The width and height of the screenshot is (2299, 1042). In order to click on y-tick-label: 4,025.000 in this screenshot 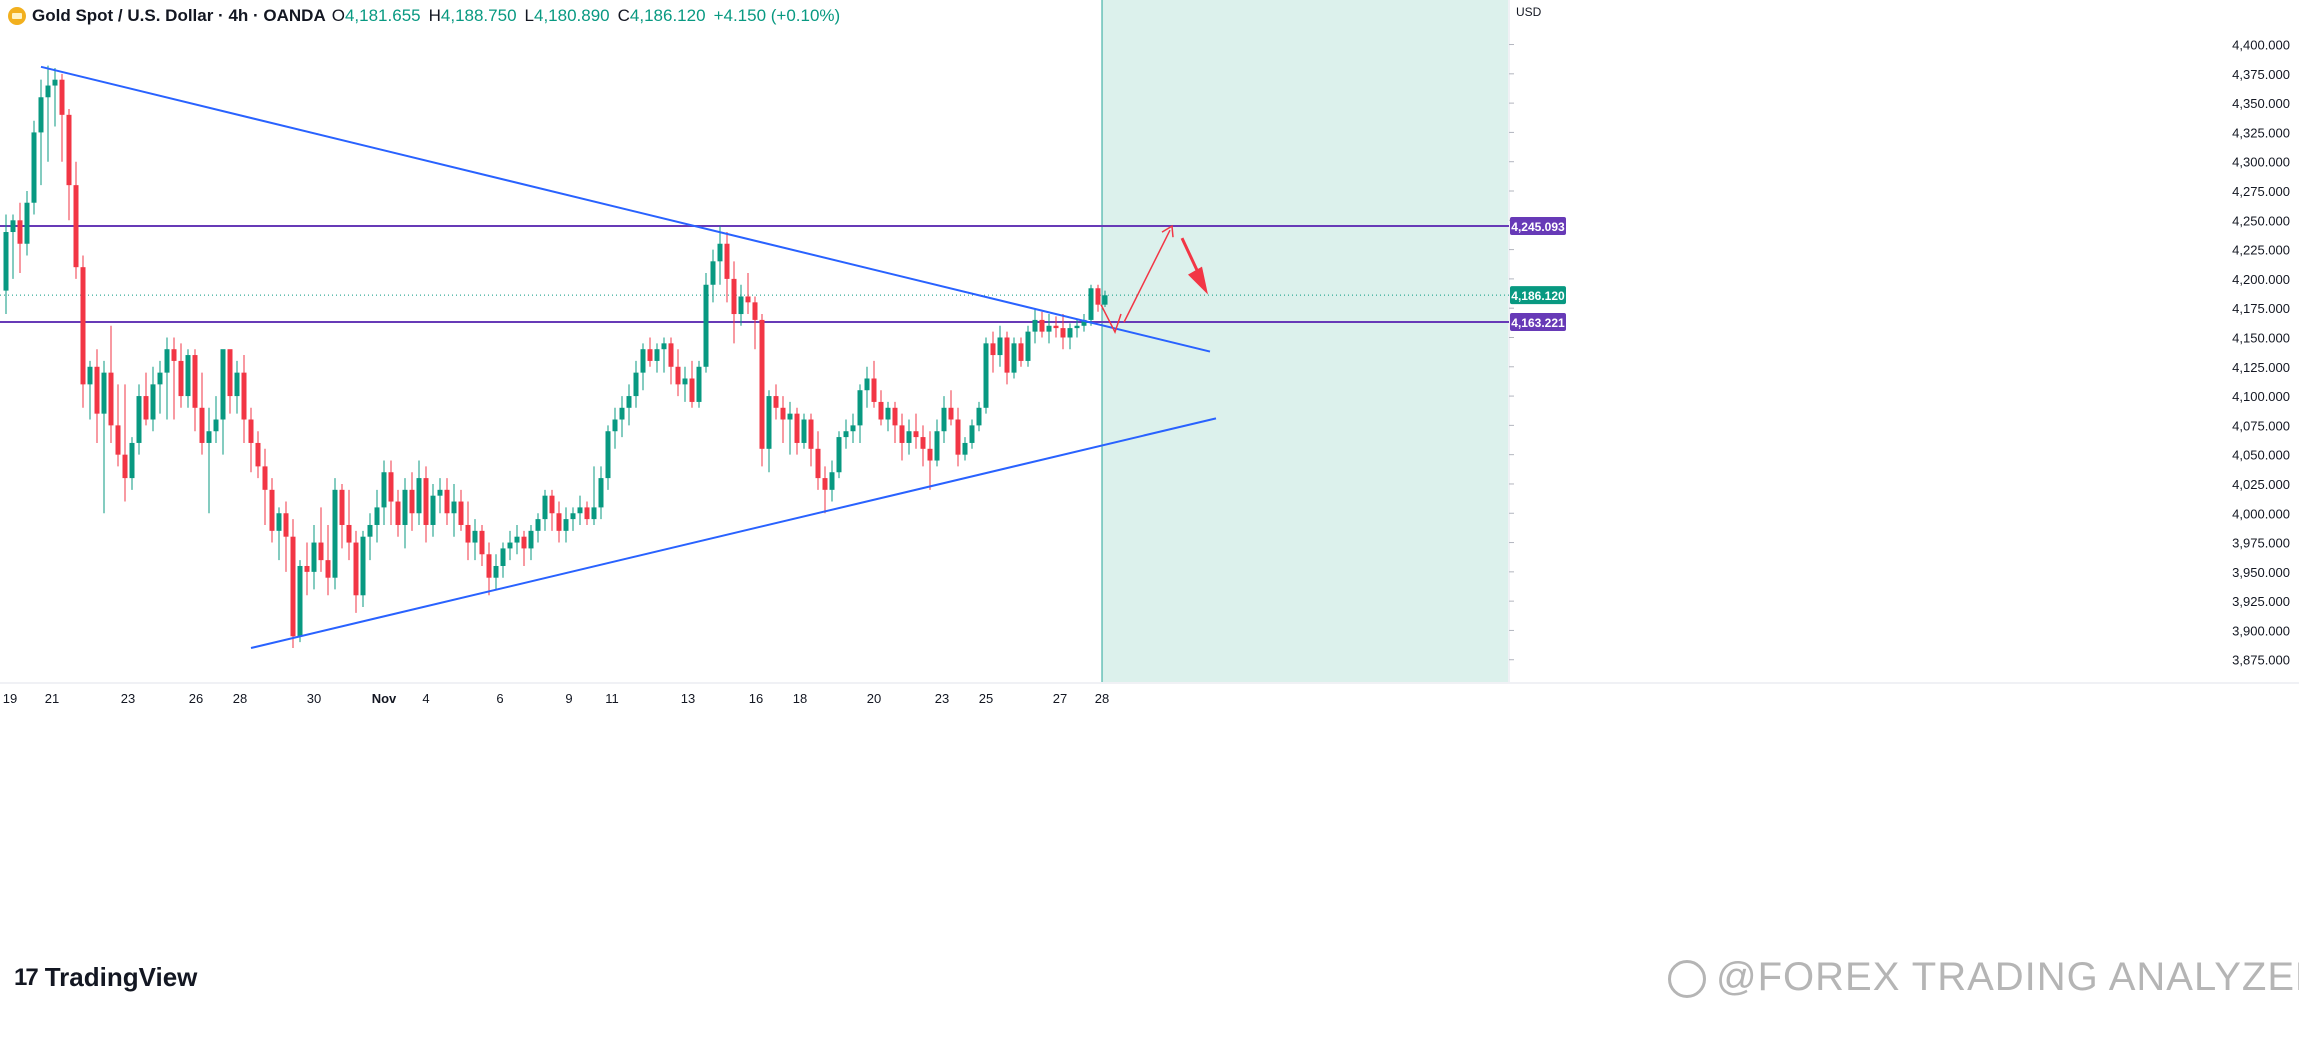, I will do `click(2261, 484)`.